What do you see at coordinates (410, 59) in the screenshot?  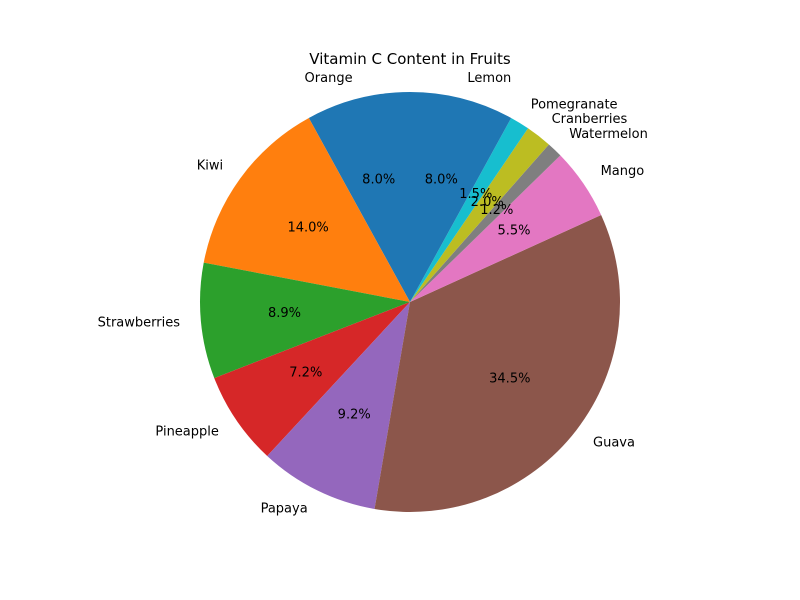 I see `chart-title: Vitamin C Content in Fruits` at bounding box center [410, 59].